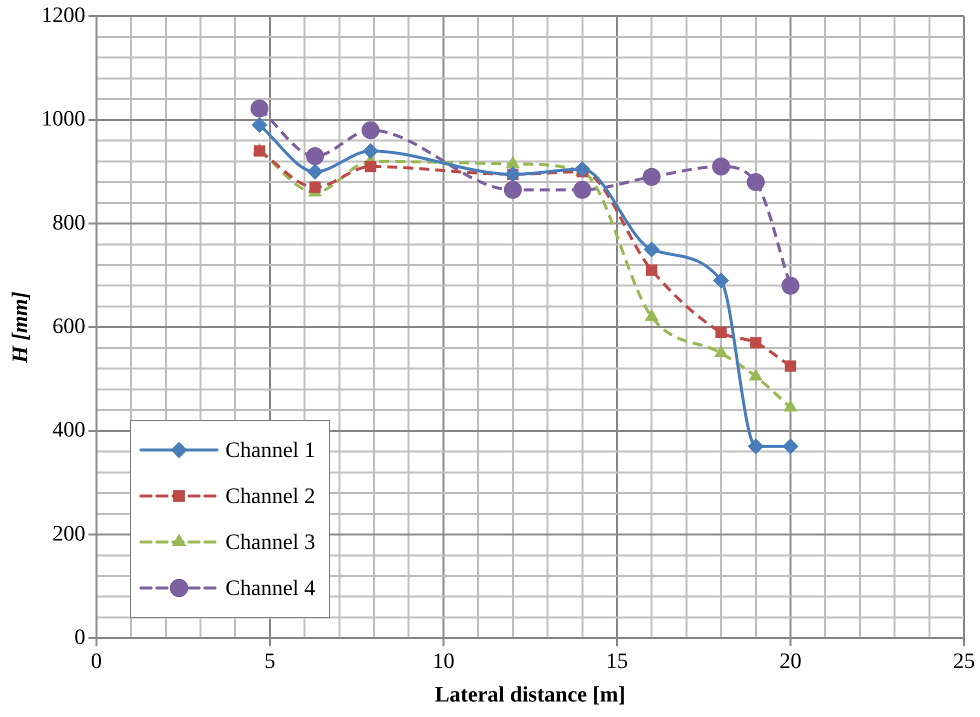 This screenshot has width=980, height=717. Describe the element at coordinates (443, 661) in the screenshot. I see `x-tick-label: 10` at that location.